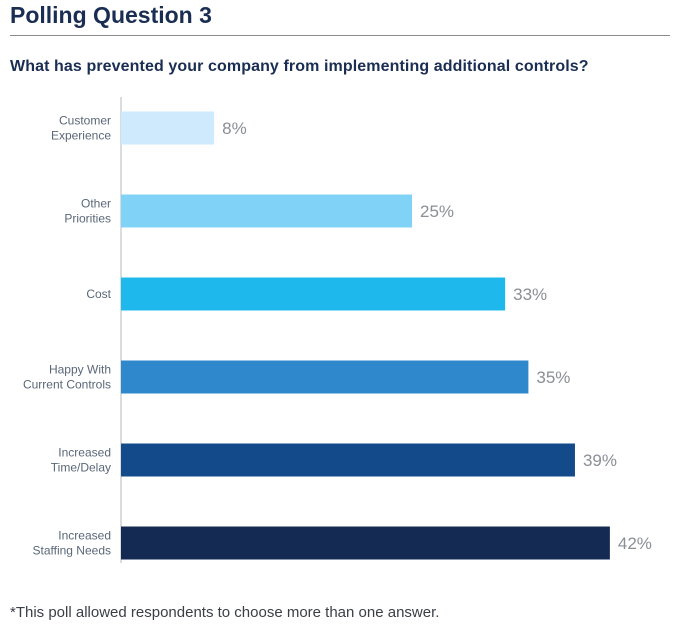  I want to click on category-label-line: Cost, so click(98, 294).